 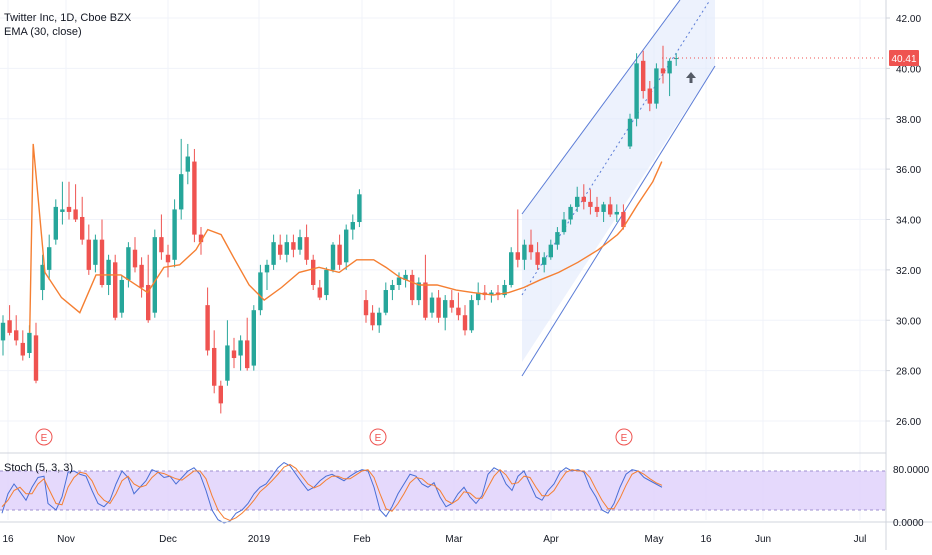 I want to click on arrow-shape, so click(x=691, y=77).